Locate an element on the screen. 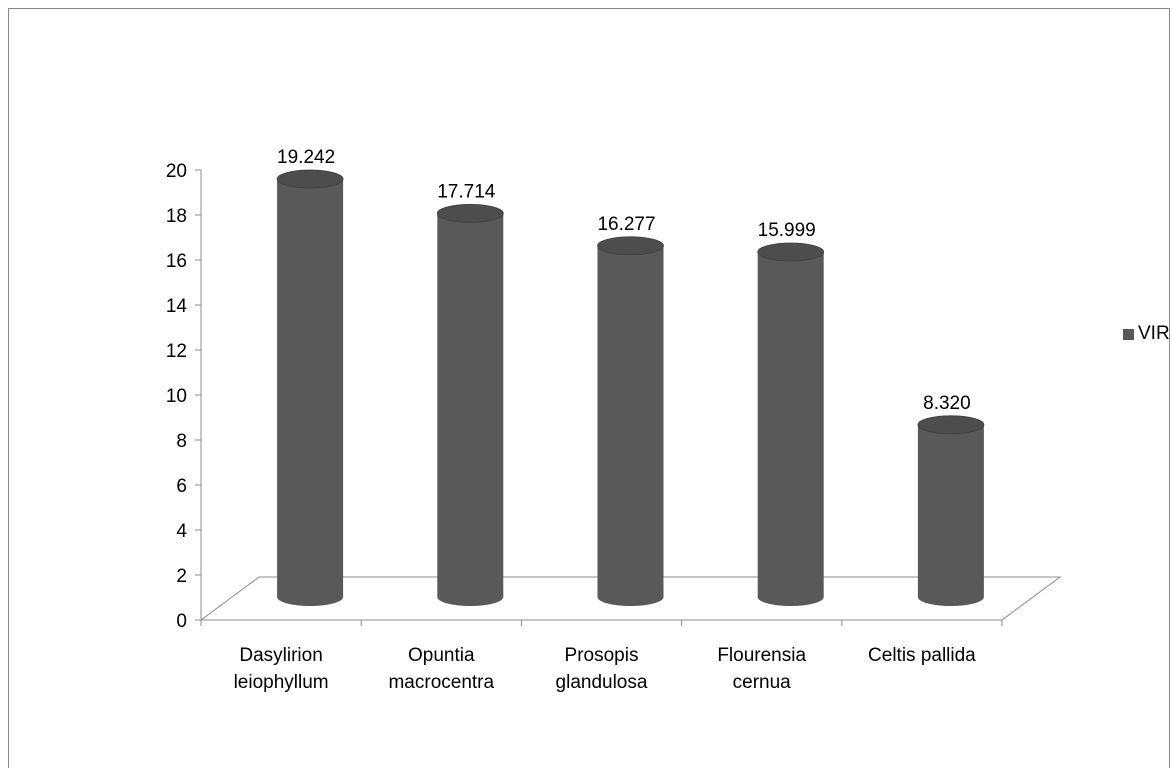 Image resolution: width=1172 pixels, height=768 pixels. y-tick-label: 8 is located at coordinates (181, 441).